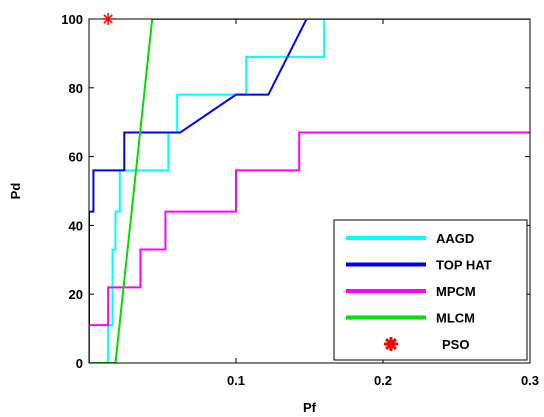 The width and height of the screenshot is (544, 417). Describe the element at coordinates (76, 157) in the screenshot. I see `y-tick-label: 60` at that location.